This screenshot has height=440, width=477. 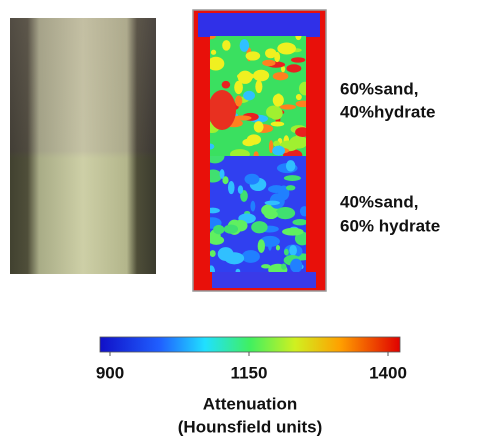 What do you see at coordinates (250, 344) in the screenshot?
I see `colorbar` at bounding box center [250, 344].